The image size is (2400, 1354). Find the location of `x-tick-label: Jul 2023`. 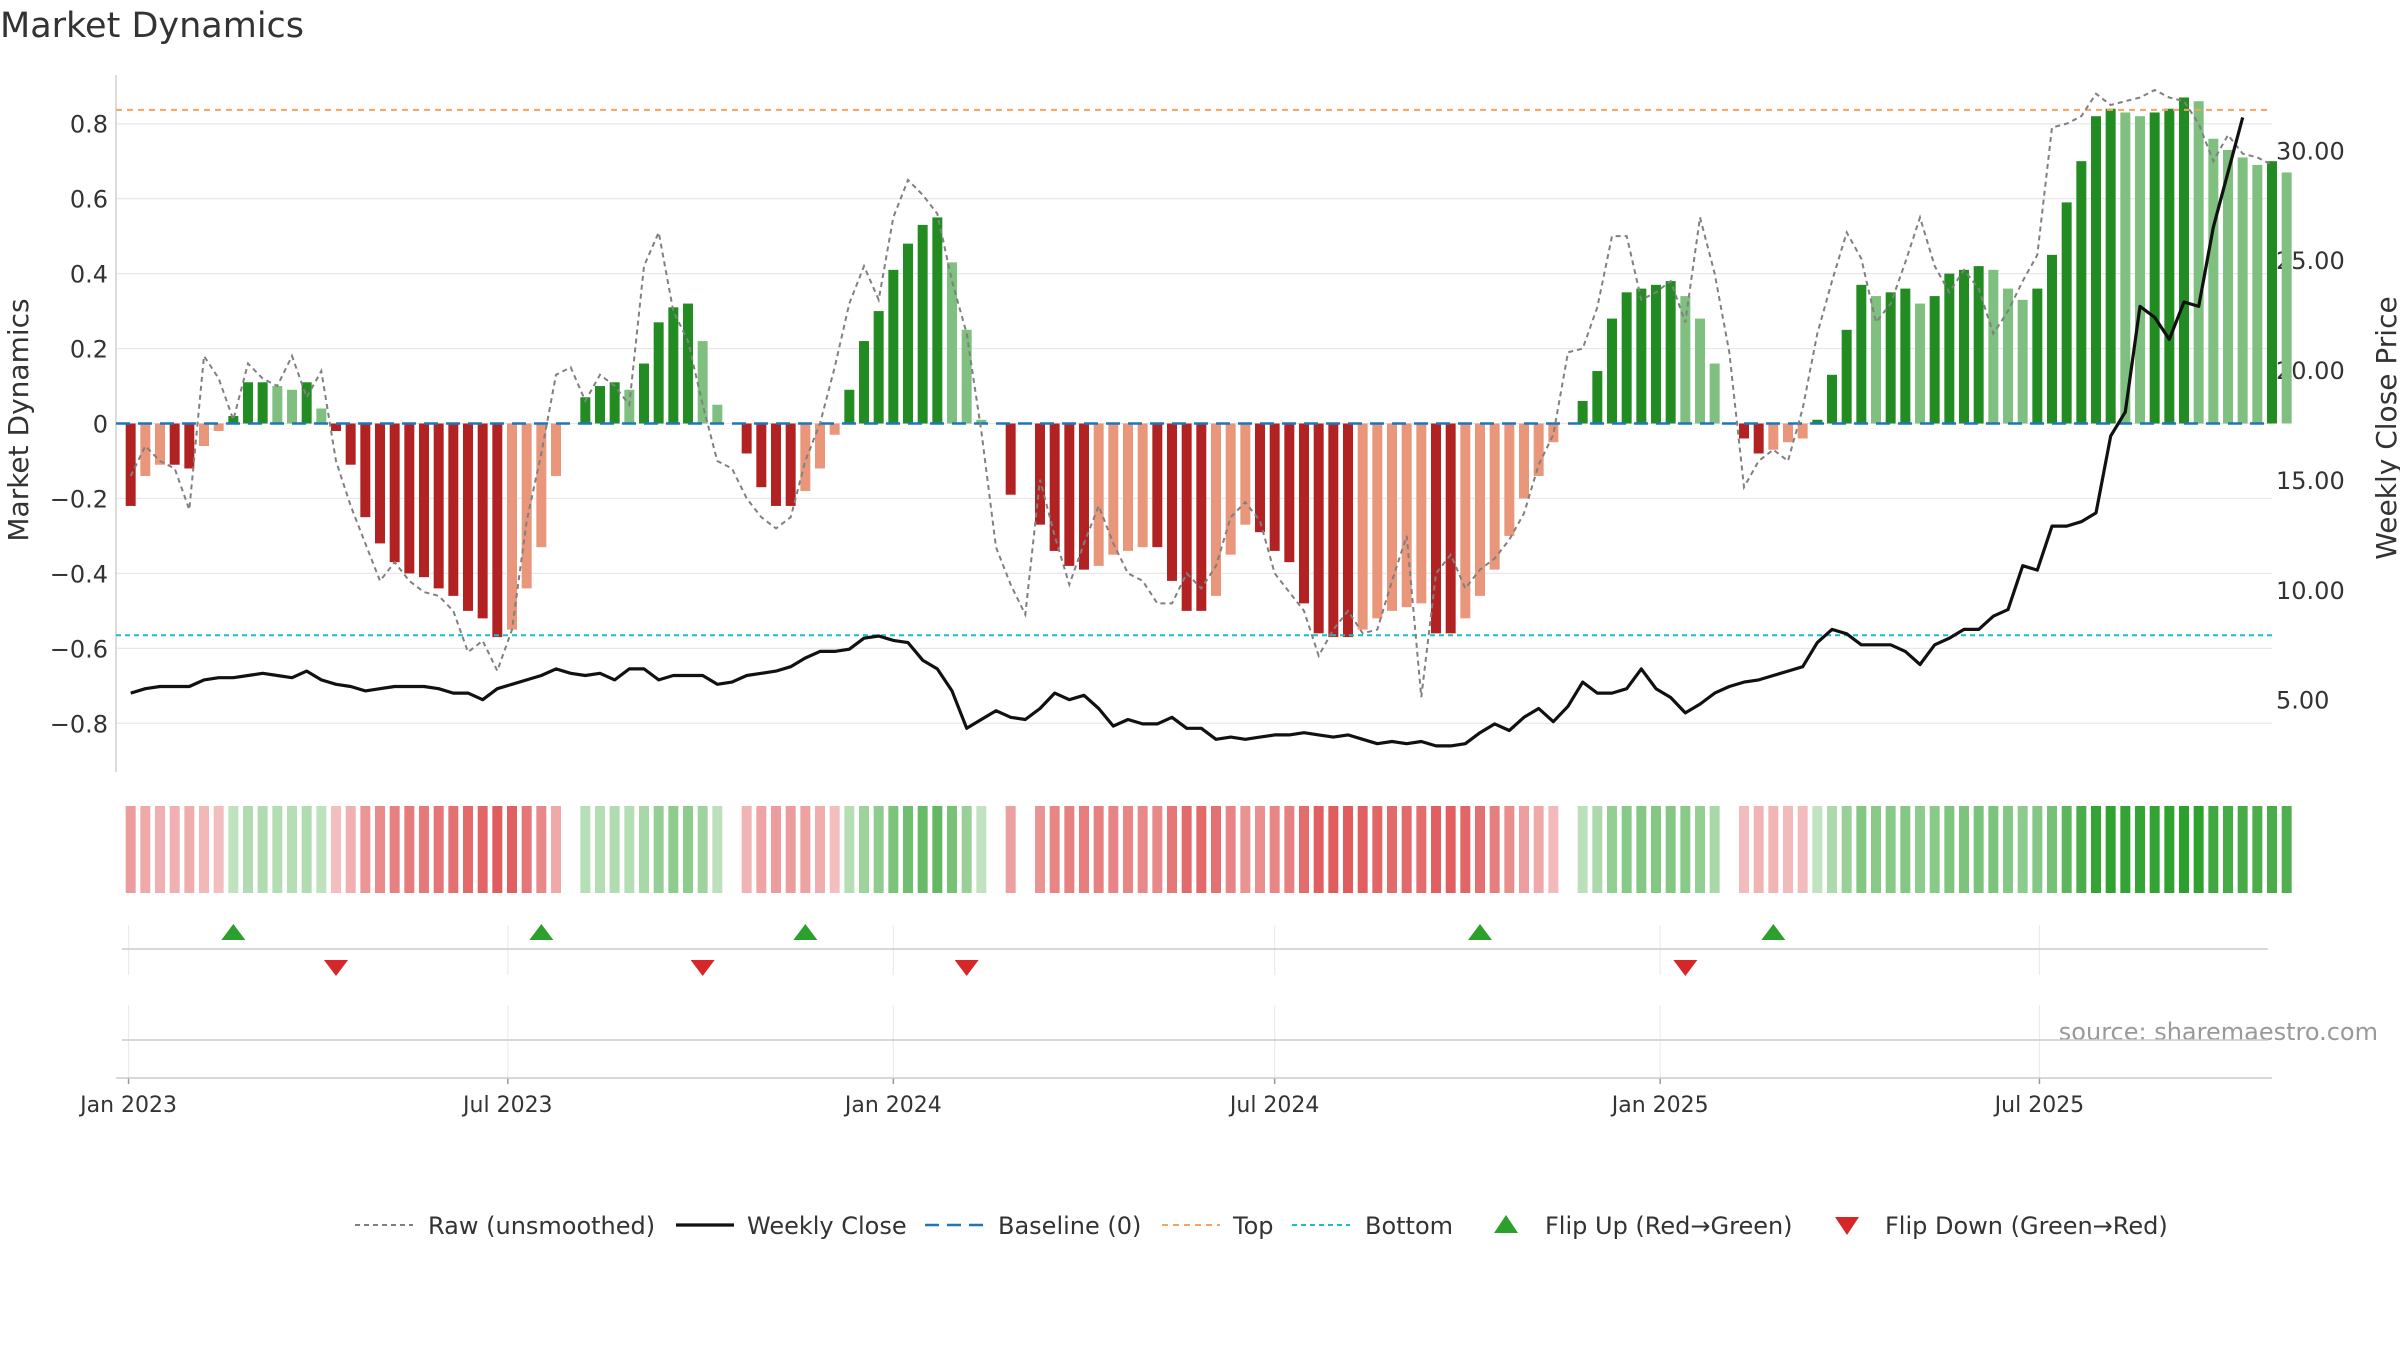

x-tick-label: Jul 2023 is located at coordinates (507, 1105).